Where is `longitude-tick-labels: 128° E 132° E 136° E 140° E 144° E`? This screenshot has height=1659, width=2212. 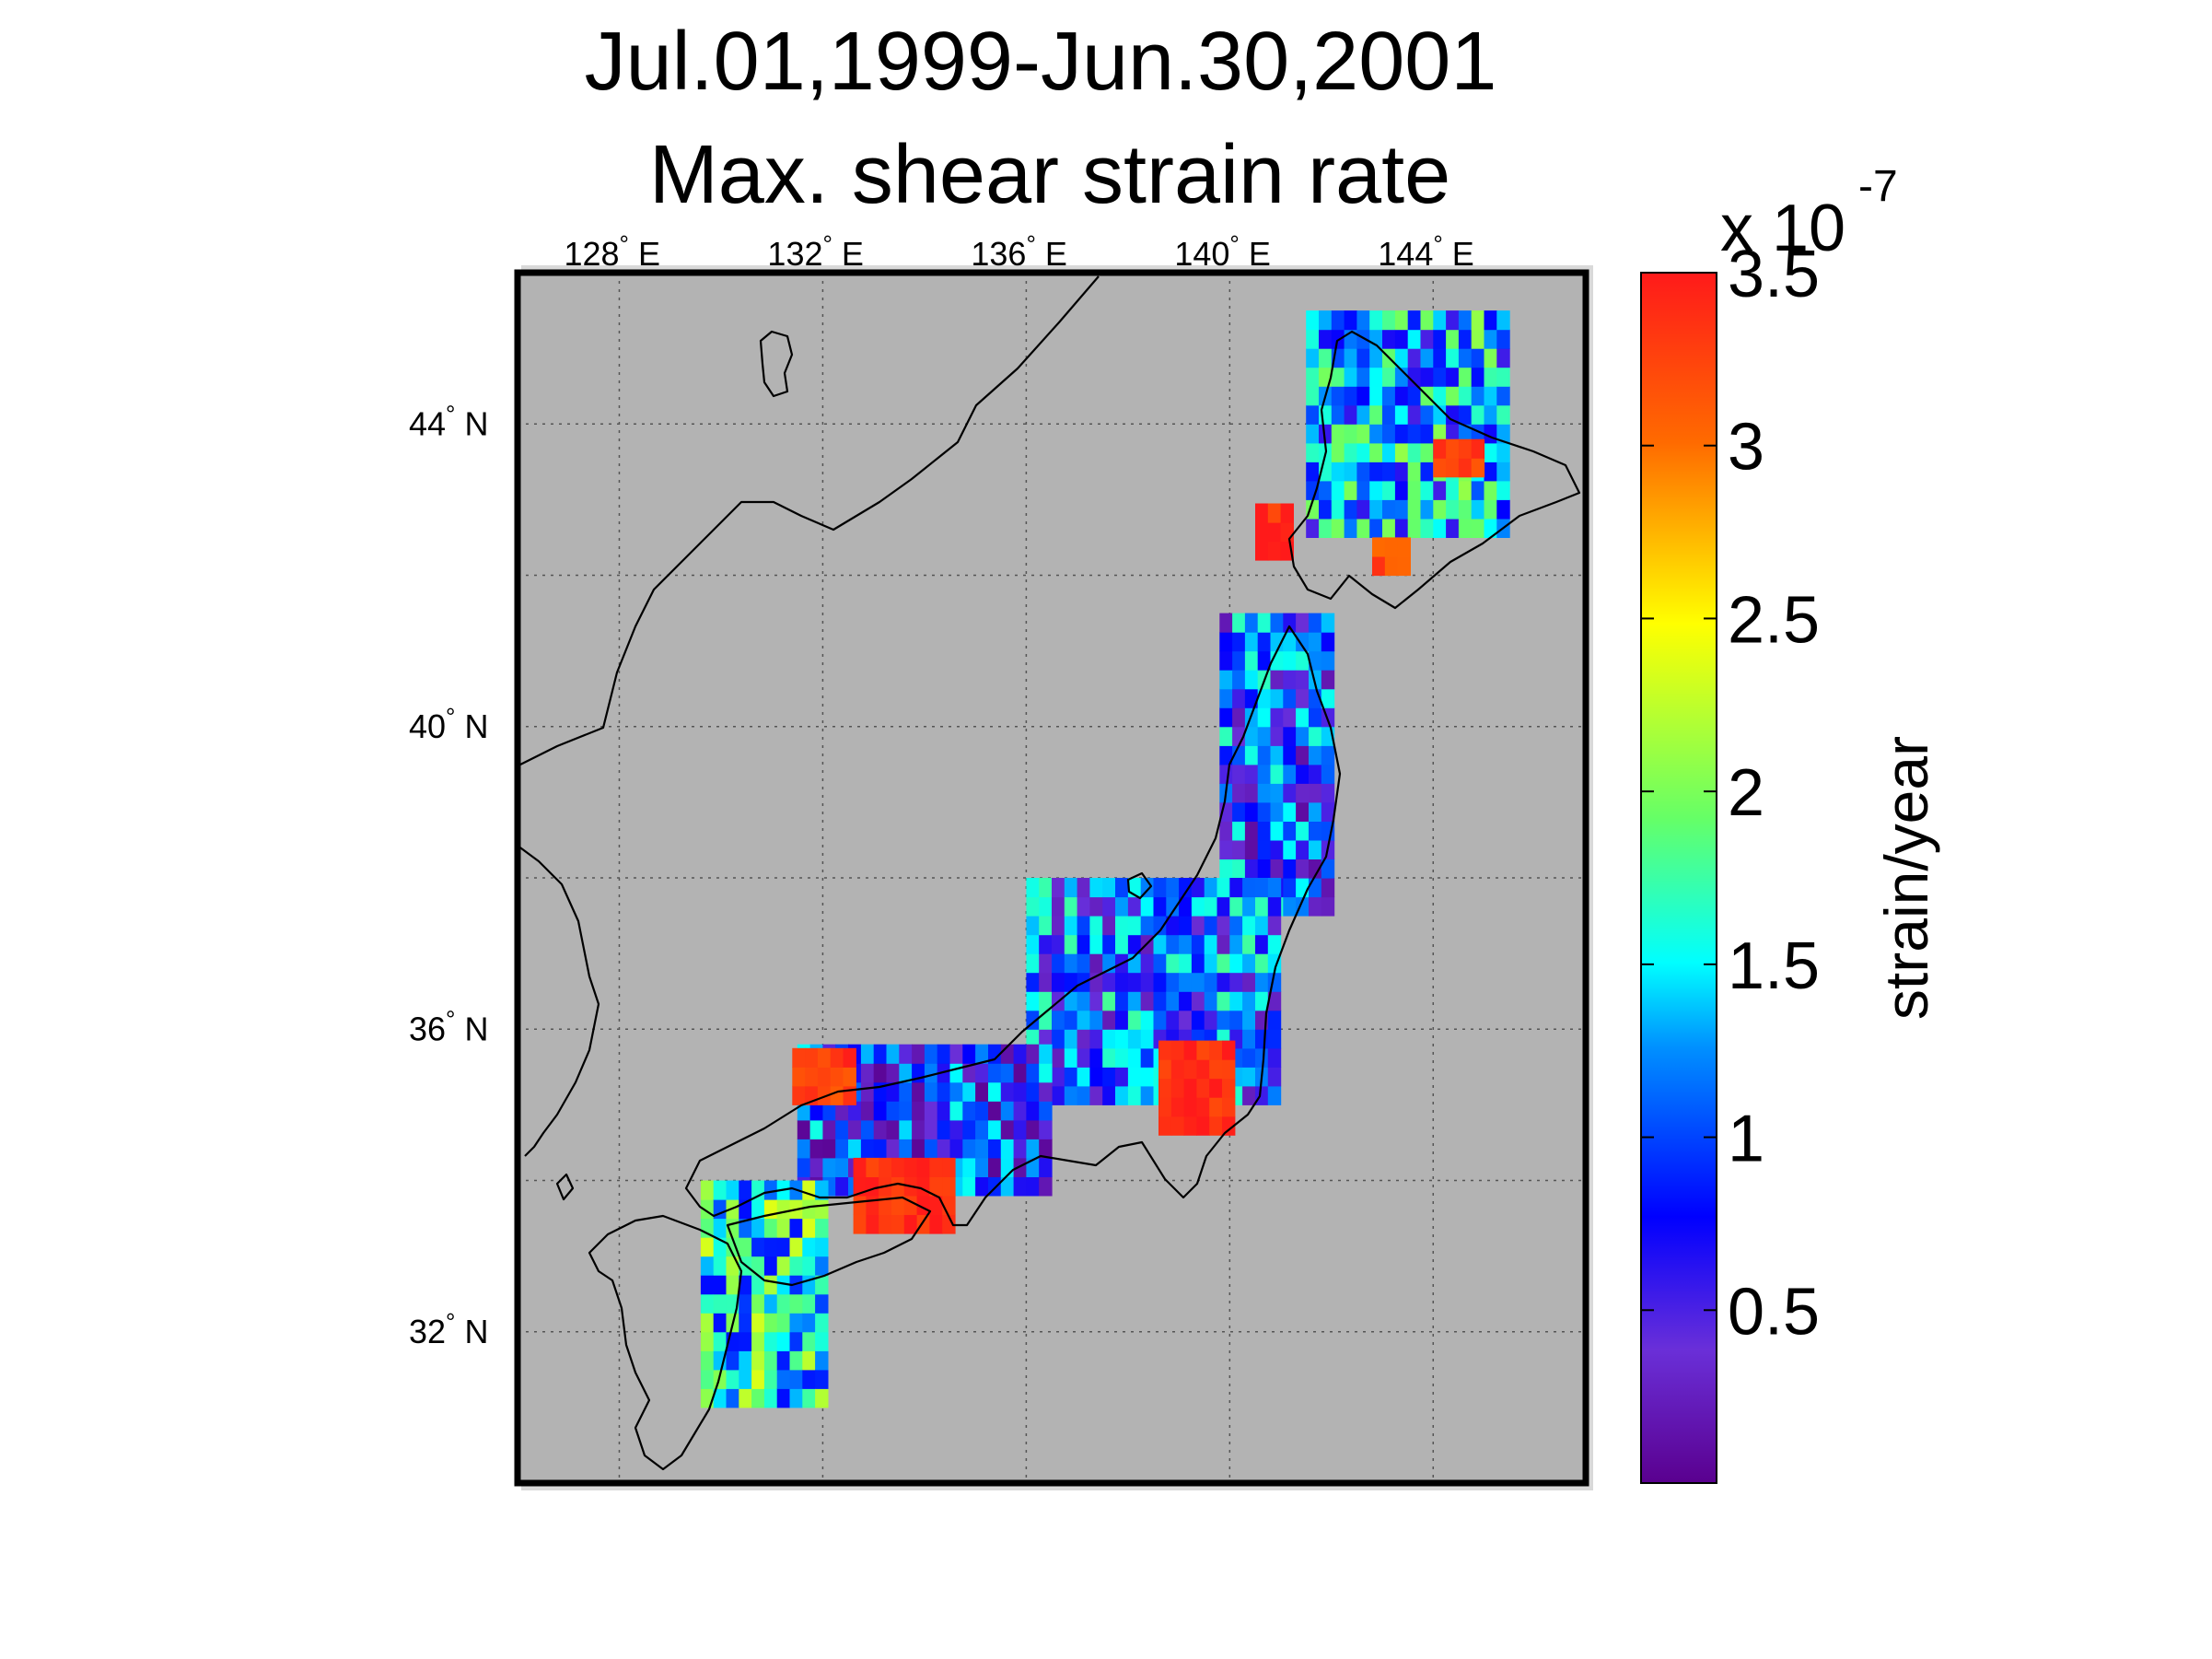 longitude-tick-labels: 128° E 132° E 136° E 140° E 144° E is located at coordinates (1019, 251).